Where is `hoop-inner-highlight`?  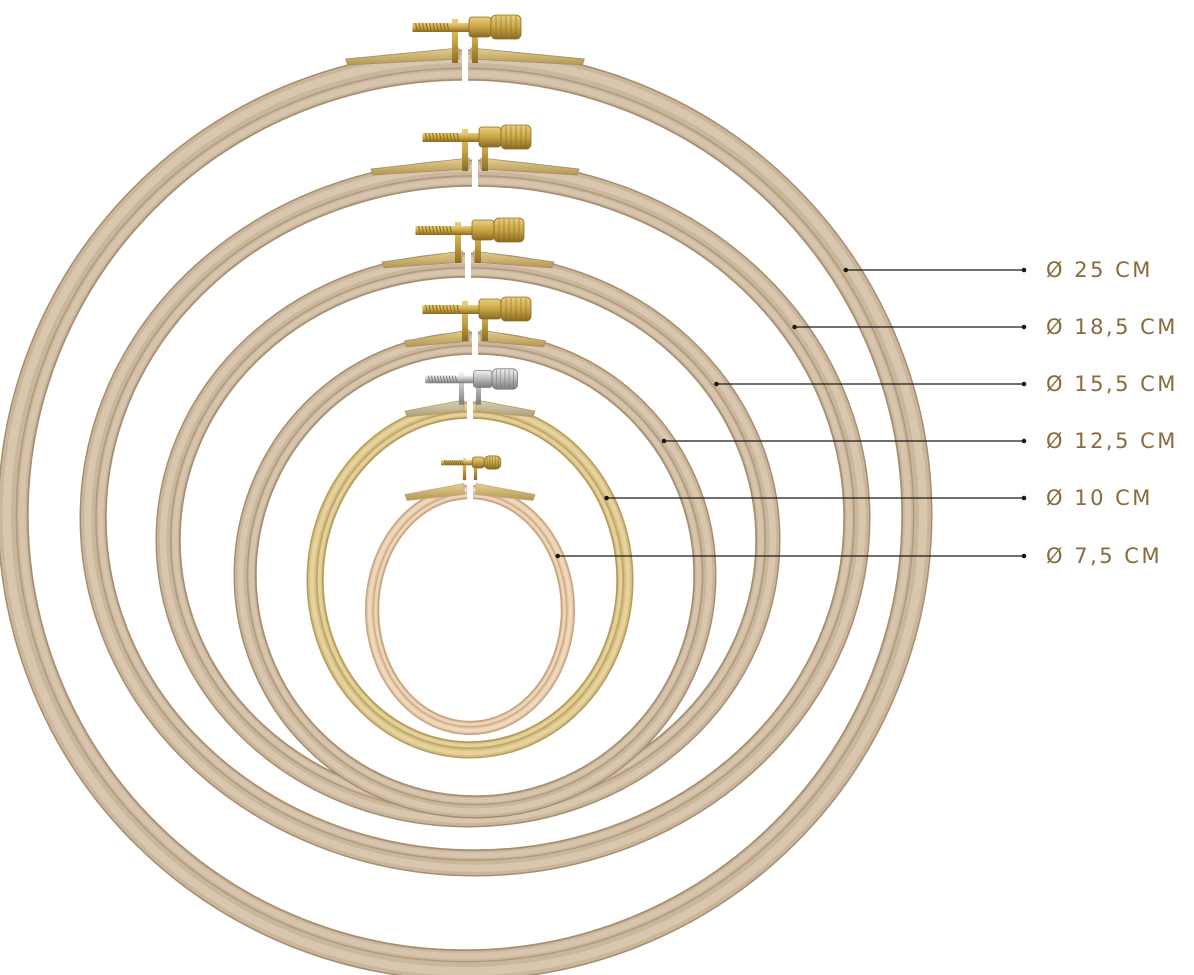 hoop-inner-highlight is located at coordinates (470, 610).